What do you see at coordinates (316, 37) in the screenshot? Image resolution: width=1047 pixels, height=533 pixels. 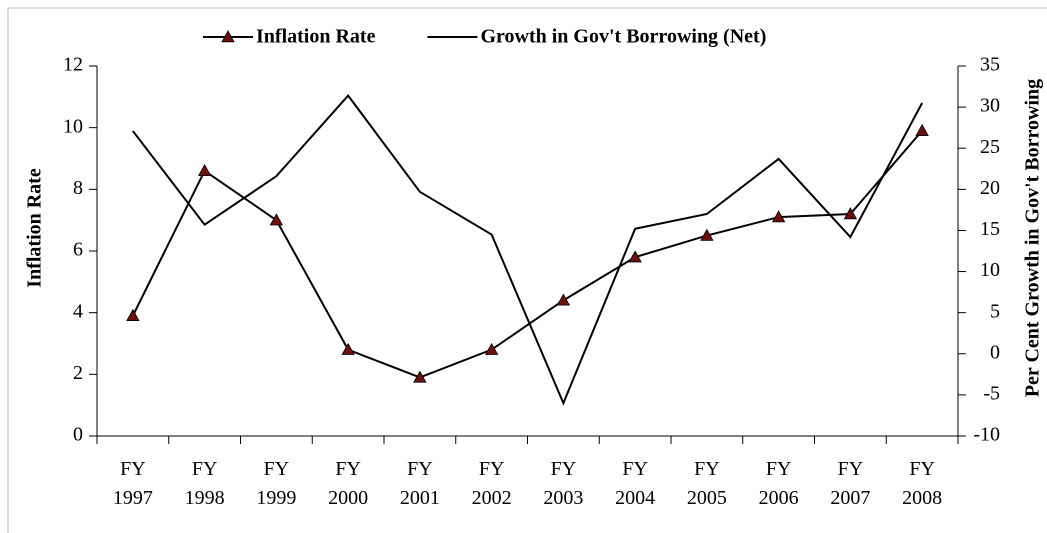 I see `legend-label: Inflation Rate` at bounding box center [316, 37].